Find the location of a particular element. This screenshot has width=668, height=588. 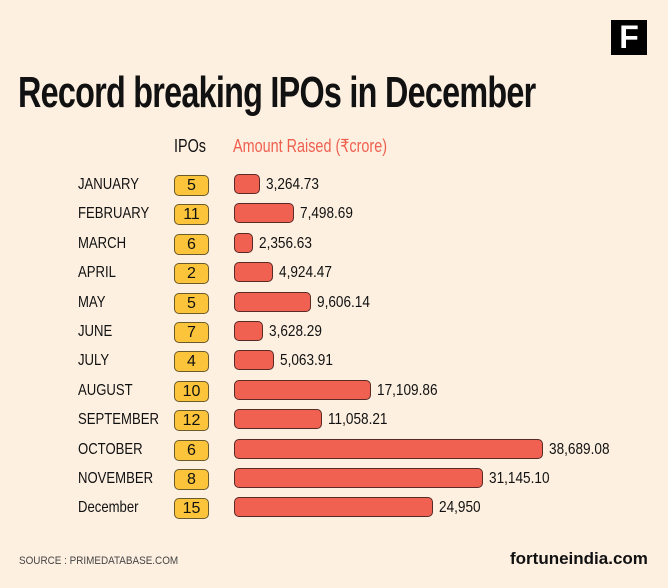

amount-value-label: 9,606.14 is located at coordinates (343, 302).